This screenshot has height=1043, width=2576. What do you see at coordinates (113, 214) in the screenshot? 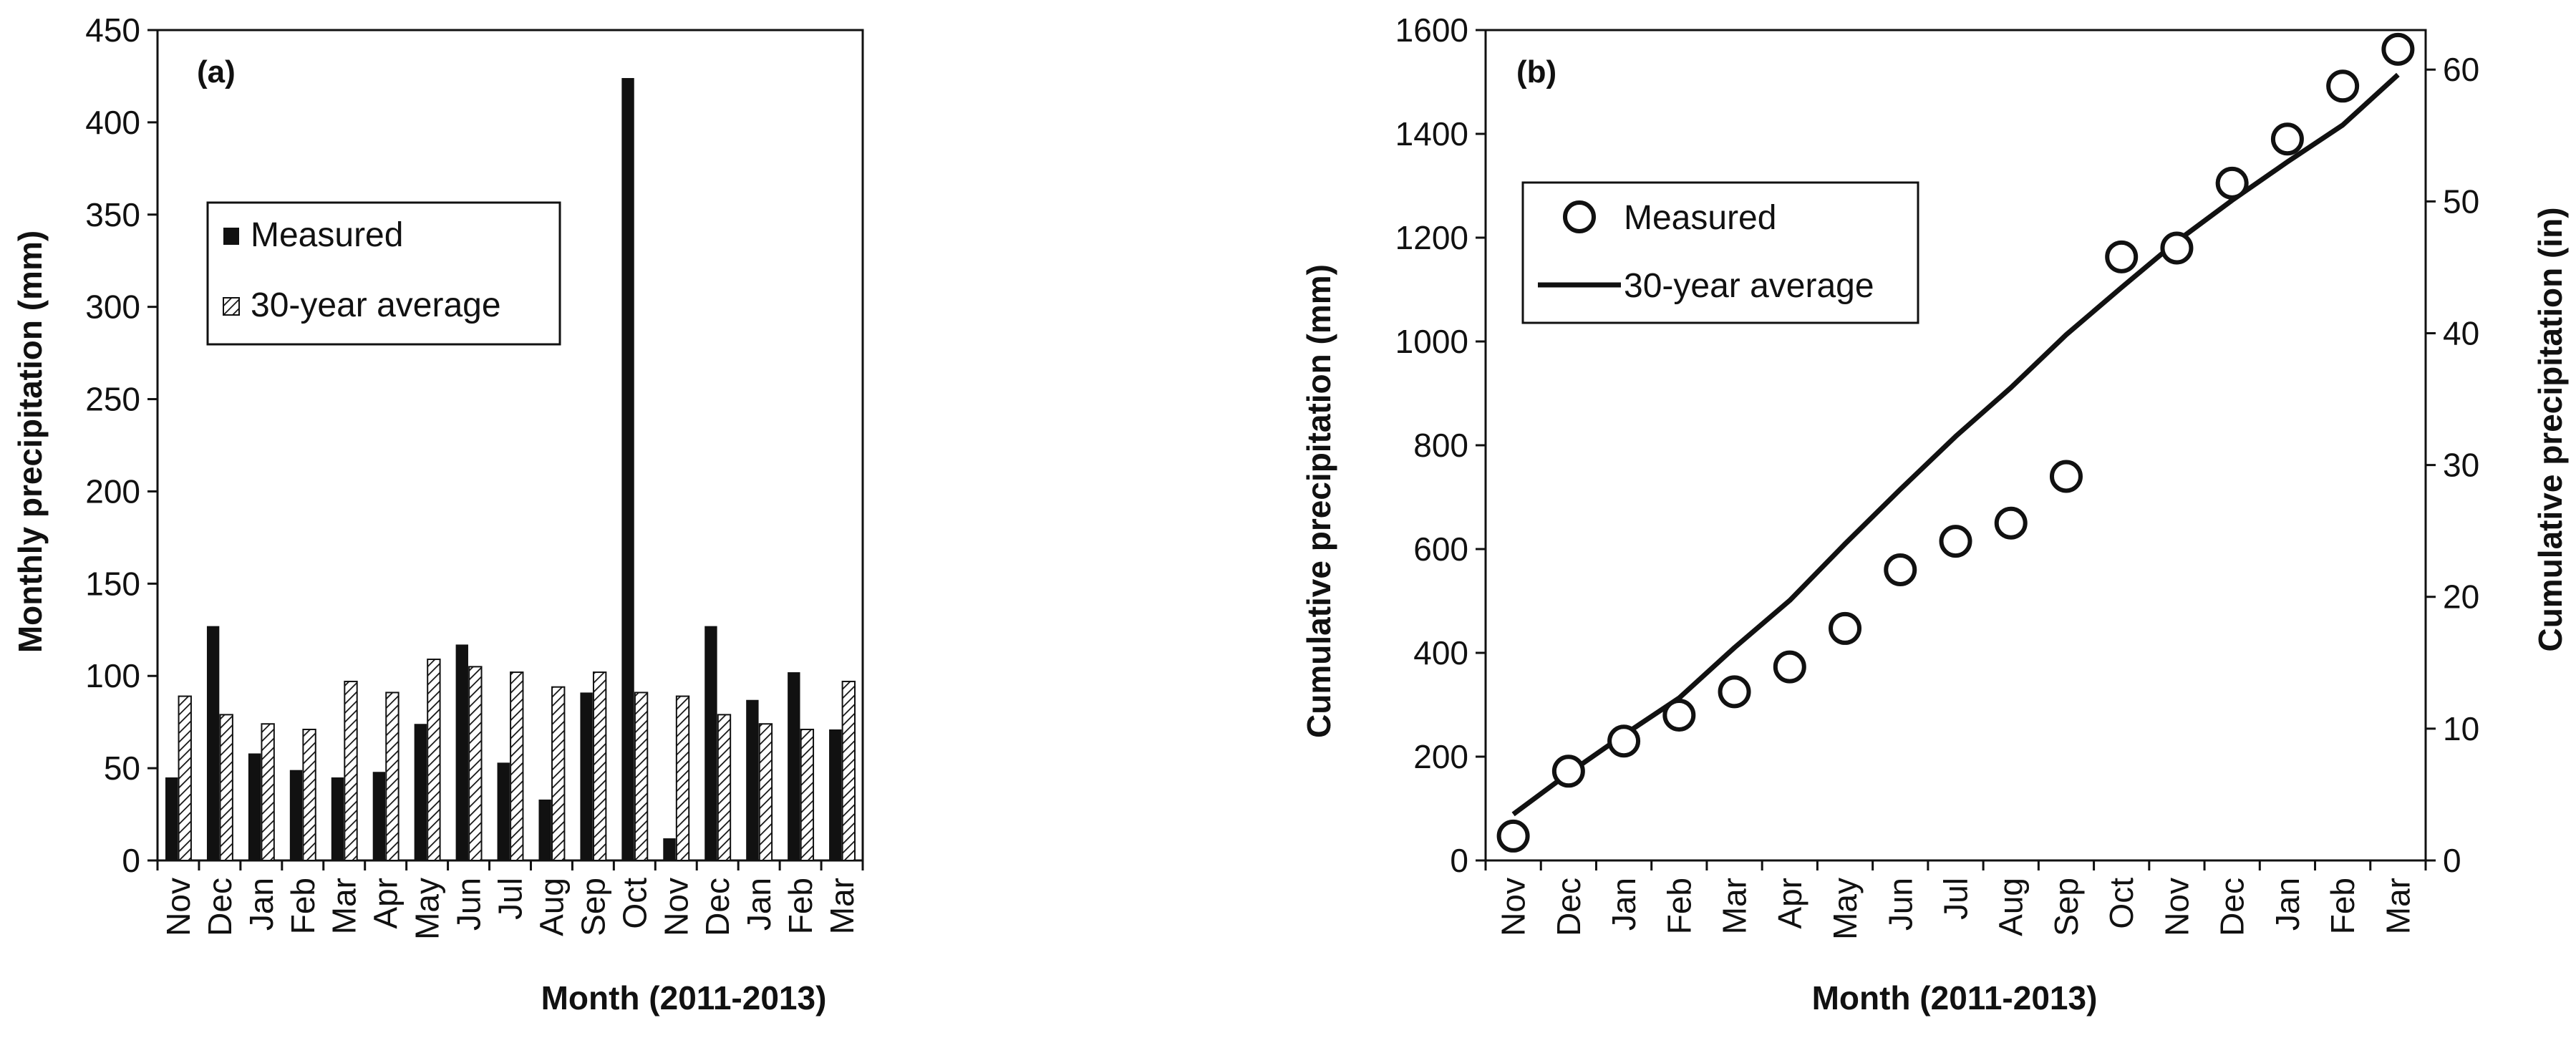
I see `y-tick-label: 350` at bounding box center [113, 214].